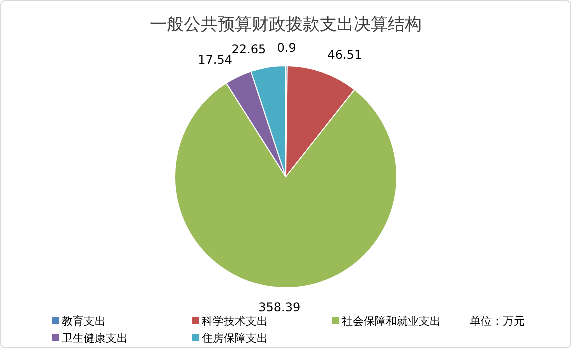  Describe the element at coordinates (84, 321) in the screenshot. I see `legend-label: 教育支出` at that location.